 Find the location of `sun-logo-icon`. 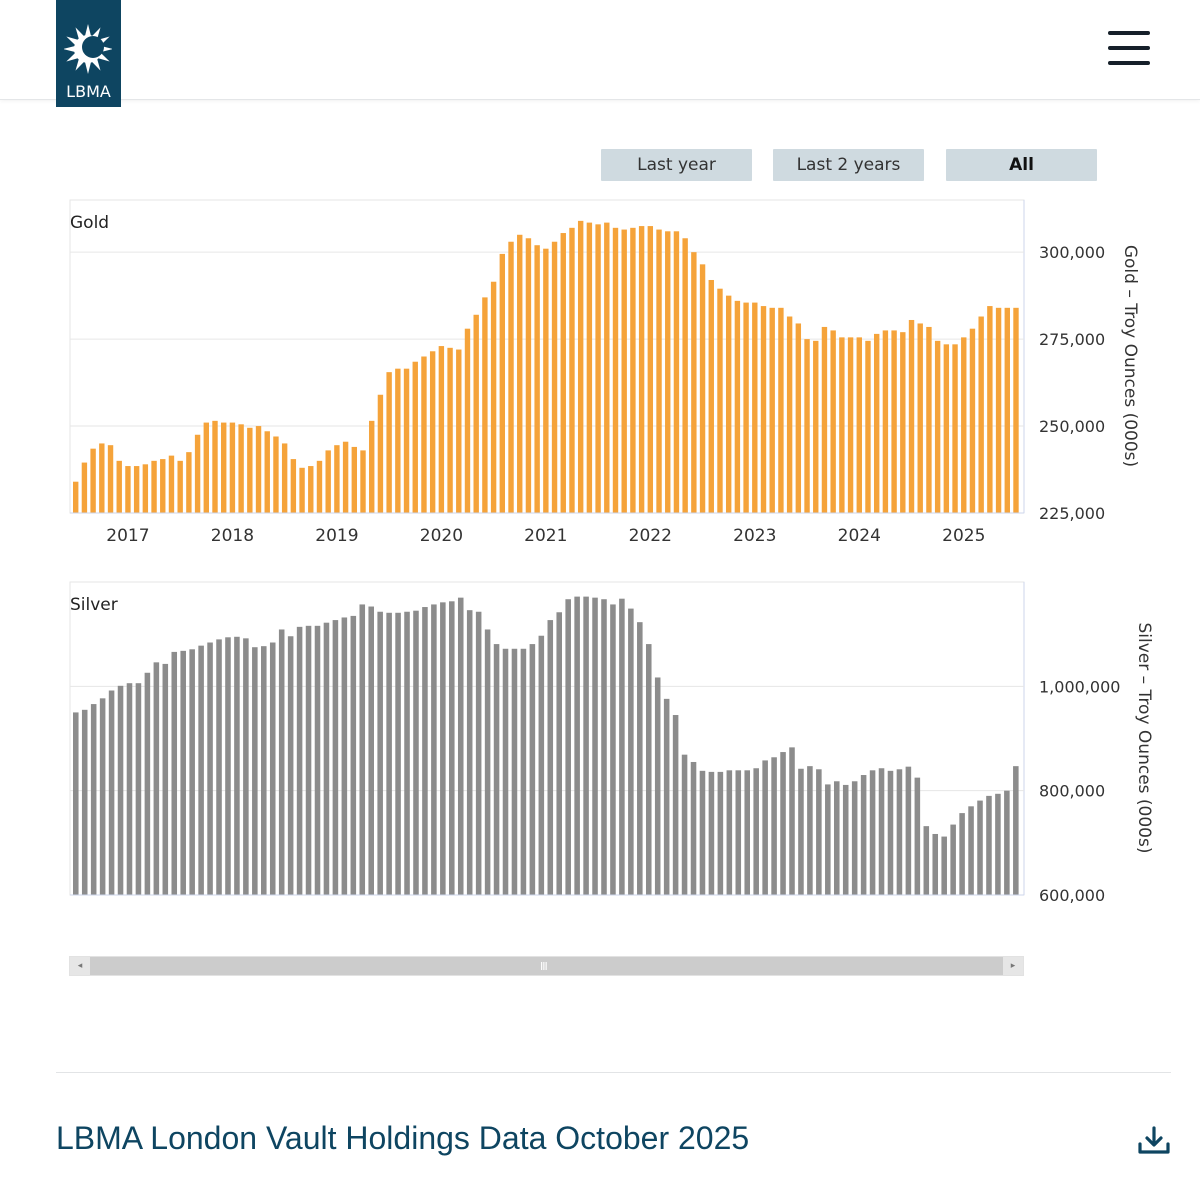

sun-logo-icon is located at coordinates (88, 49).